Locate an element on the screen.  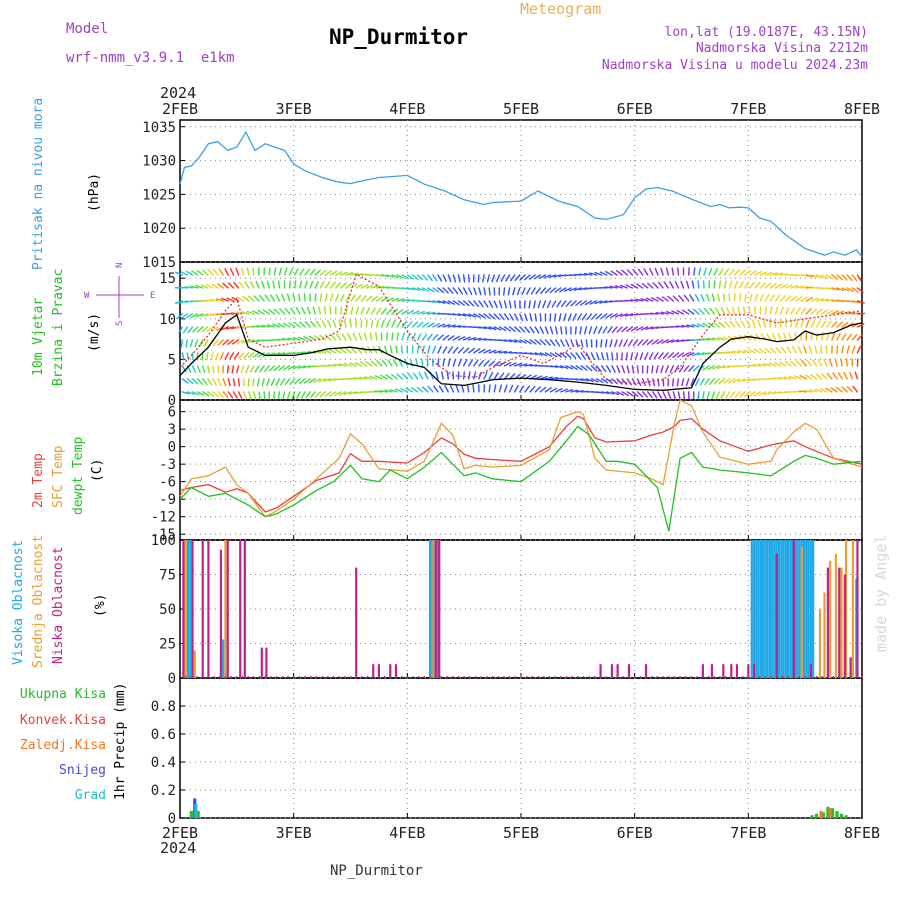
precip-freezing_precip-bar is located at coordinates (830, 813).